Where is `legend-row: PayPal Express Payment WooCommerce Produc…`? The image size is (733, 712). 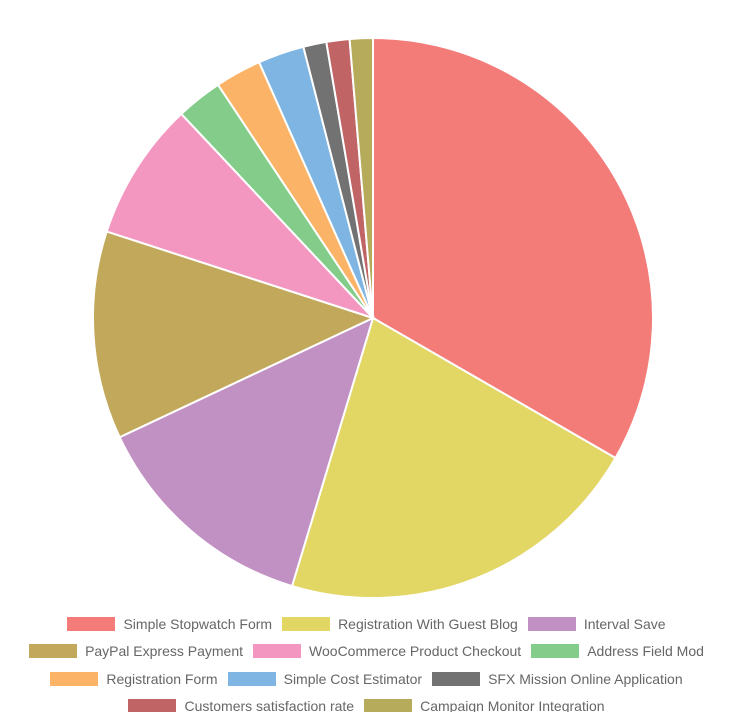 legend-row: PayPal Express Payment WooCommerce Produc… is located at coordinates (366, 652).